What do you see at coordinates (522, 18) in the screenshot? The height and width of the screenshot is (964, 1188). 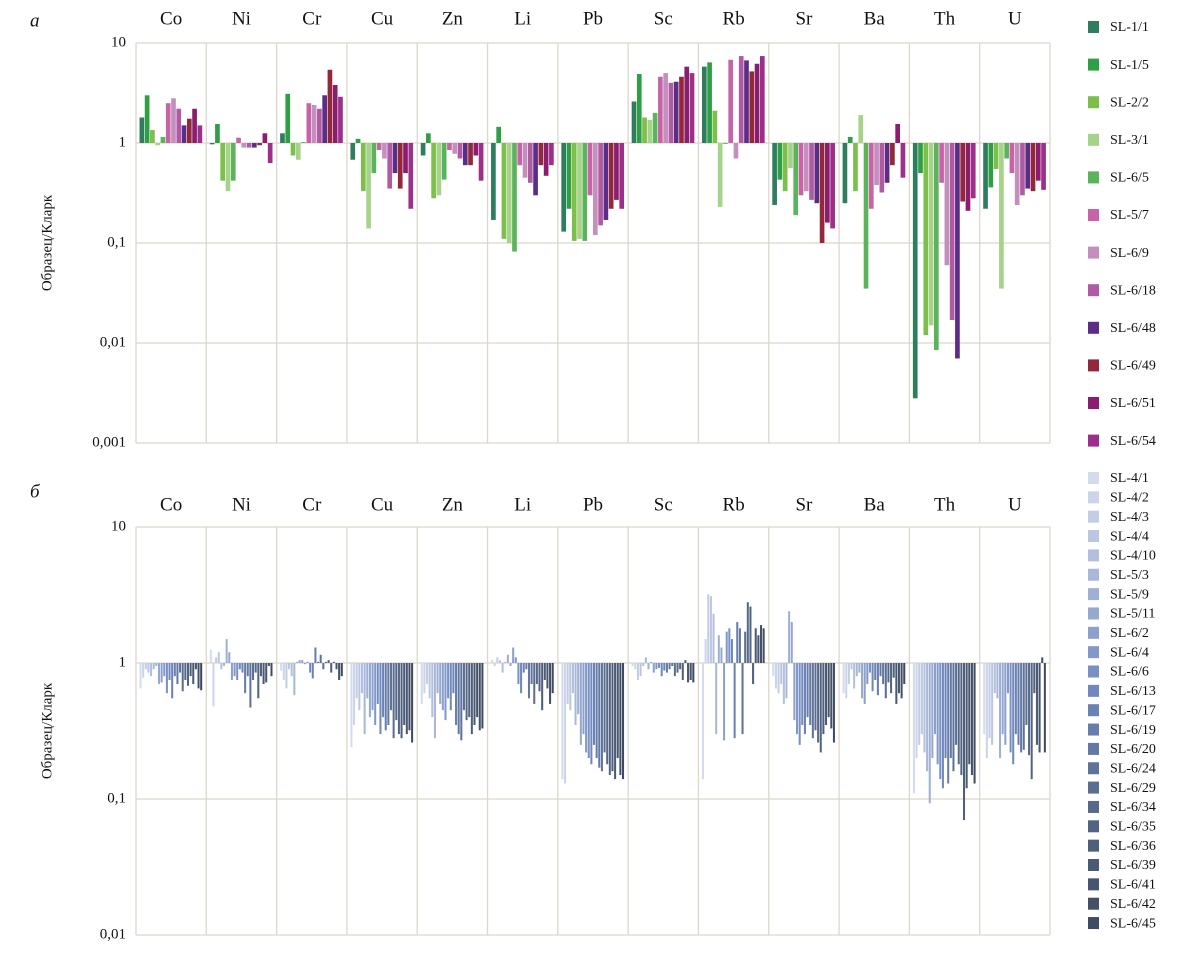 I see `category-label: Li` at bounding box center [522, 18].